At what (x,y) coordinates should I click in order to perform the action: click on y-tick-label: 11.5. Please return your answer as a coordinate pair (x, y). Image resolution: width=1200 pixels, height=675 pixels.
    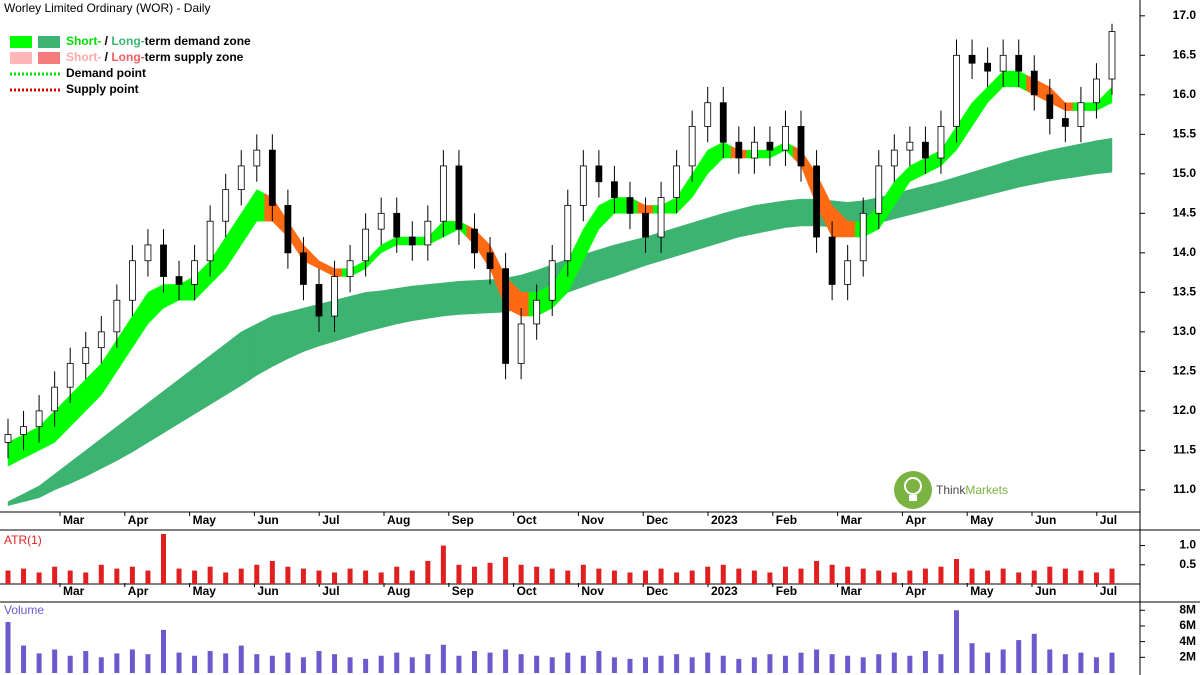
    Looking at the image, I should click on (1184, 450).